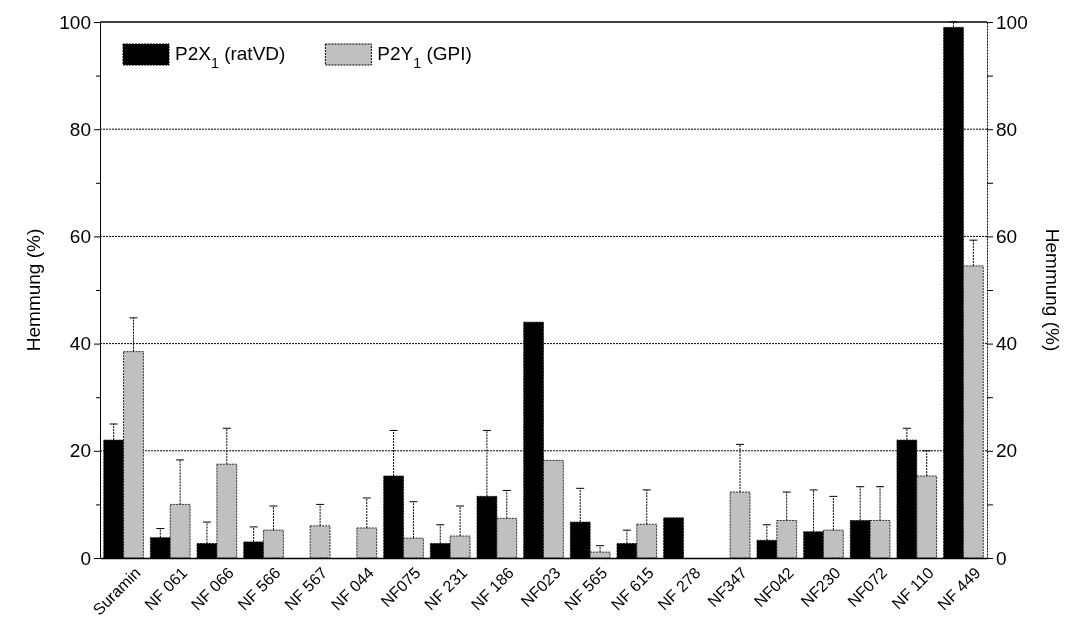  Describe the element at coordinates (80, 451) in the screenshot. I see `y-tick-label: 20` at that location.